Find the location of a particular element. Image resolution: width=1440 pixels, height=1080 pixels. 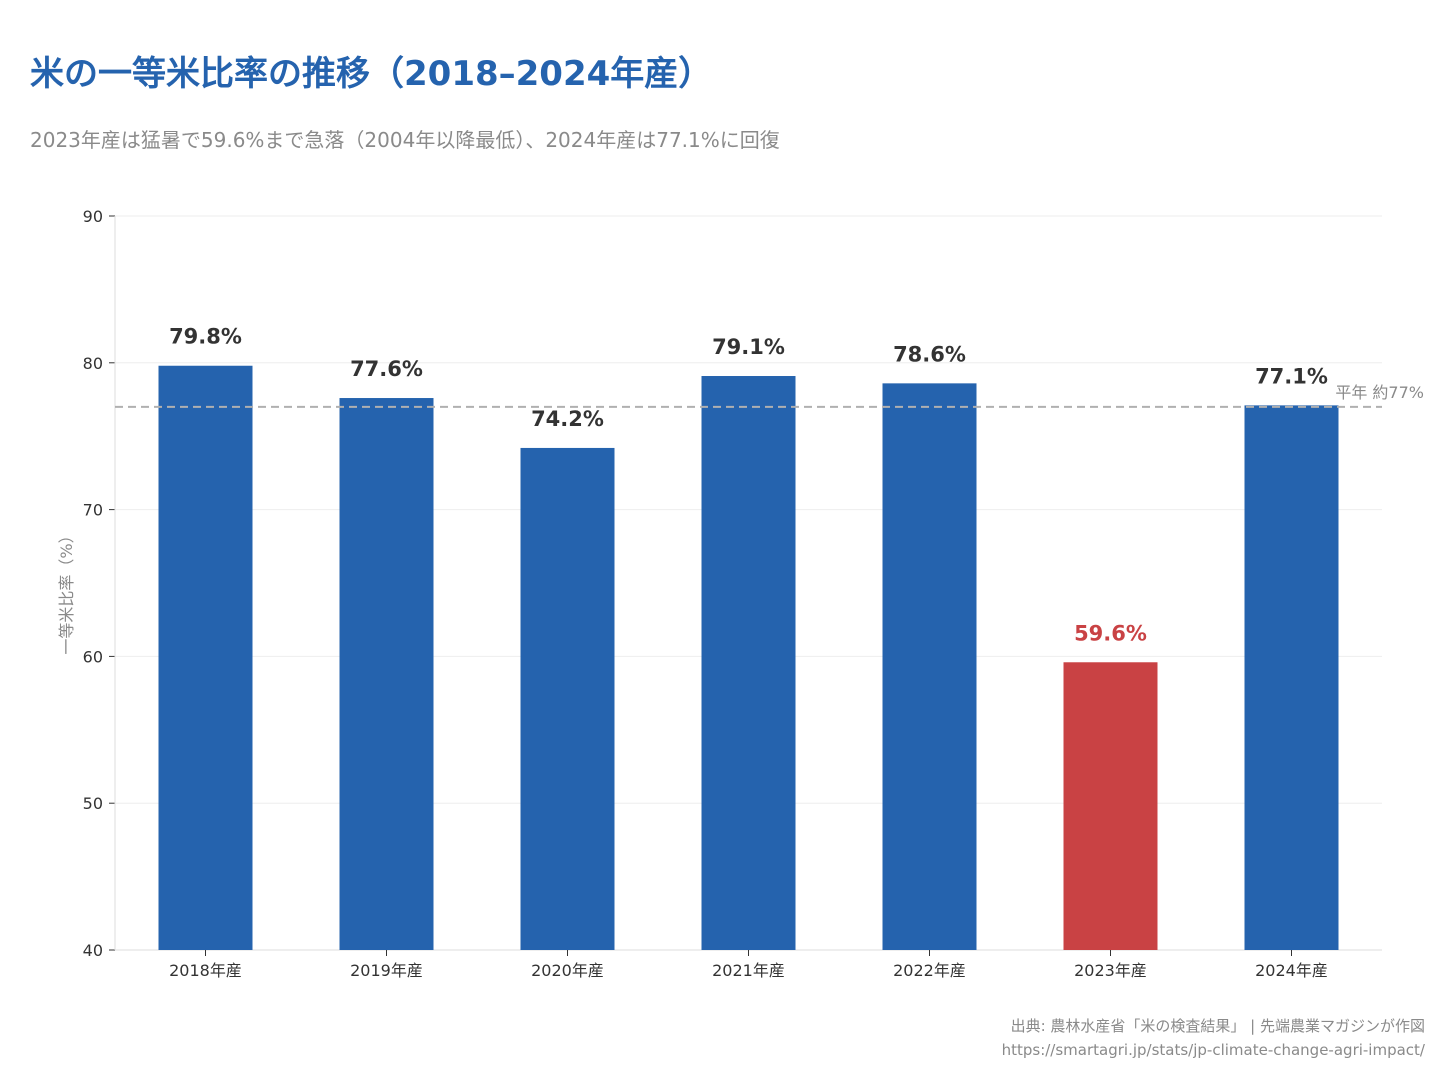

y-tick-label: 80 is located at coordinates (93, 363).